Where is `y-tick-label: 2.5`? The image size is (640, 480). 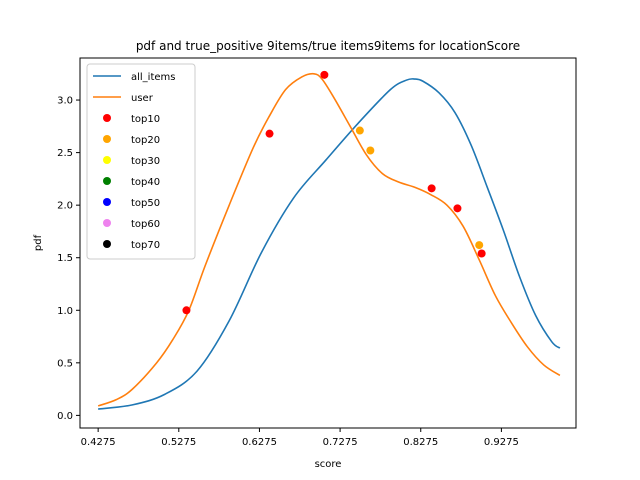 y-tick-label: 2.5 is located at coordinates (65, 153).